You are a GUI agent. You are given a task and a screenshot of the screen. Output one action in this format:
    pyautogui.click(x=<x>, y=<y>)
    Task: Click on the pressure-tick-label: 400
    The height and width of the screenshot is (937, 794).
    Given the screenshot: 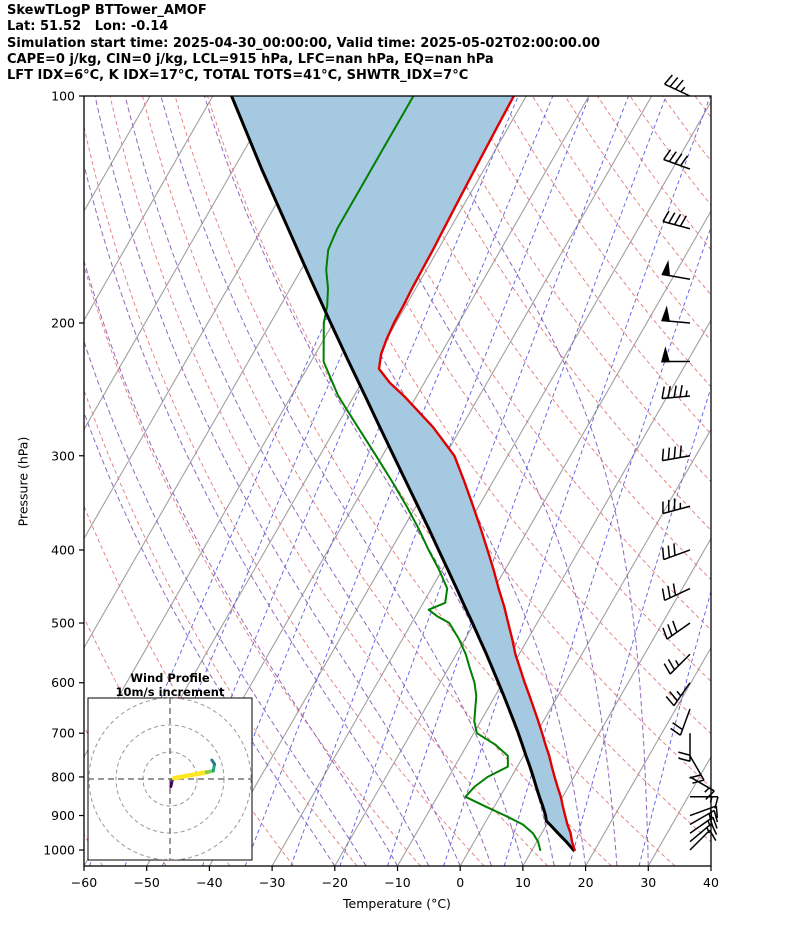 What is the action you would take?
    pyautogui.click(x=63, y=549)
    